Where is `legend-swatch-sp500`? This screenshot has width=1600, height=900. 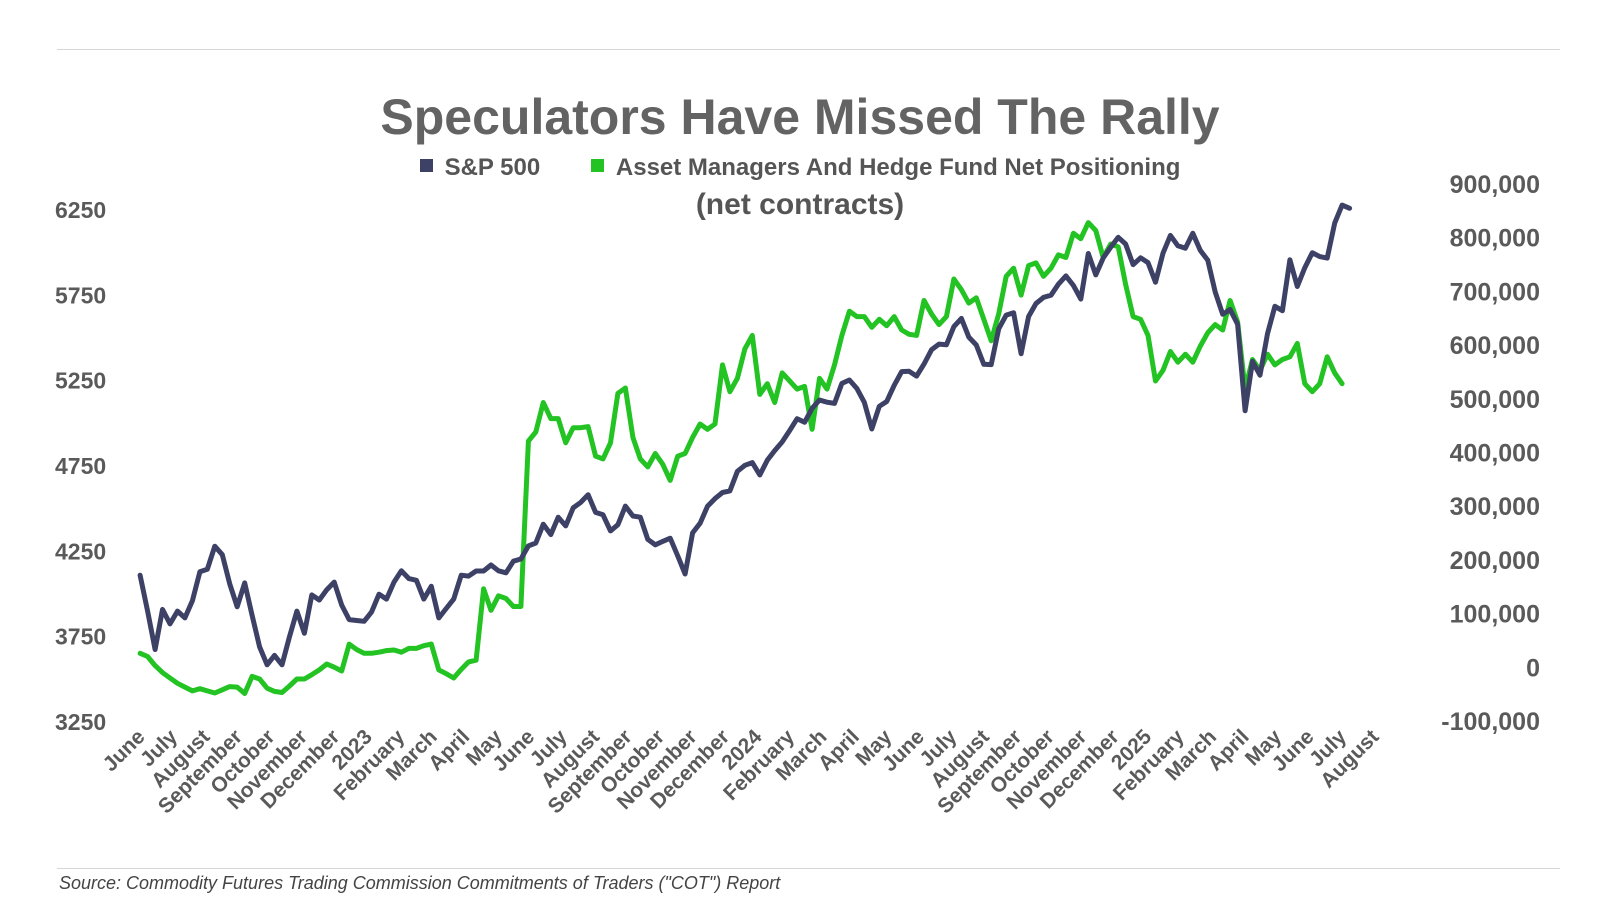 legend-swatch-sp500 is located at coordinates (426, 165).